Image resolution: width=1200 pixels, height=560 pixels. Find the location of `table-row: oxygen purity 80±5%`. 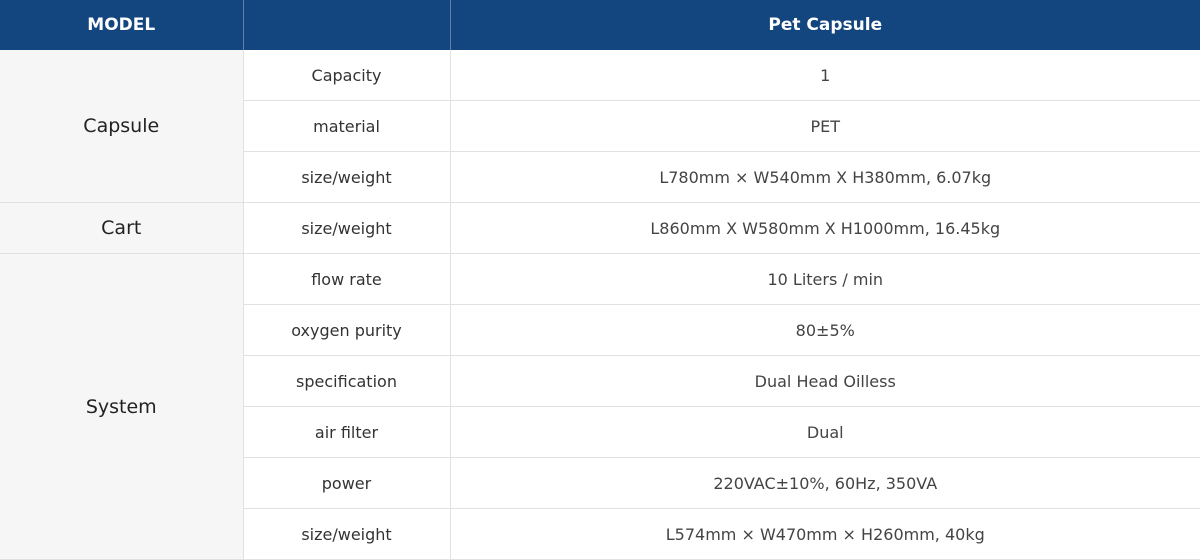

table-row: oxygen purity 80±5% is located at coordinates (600, 330).